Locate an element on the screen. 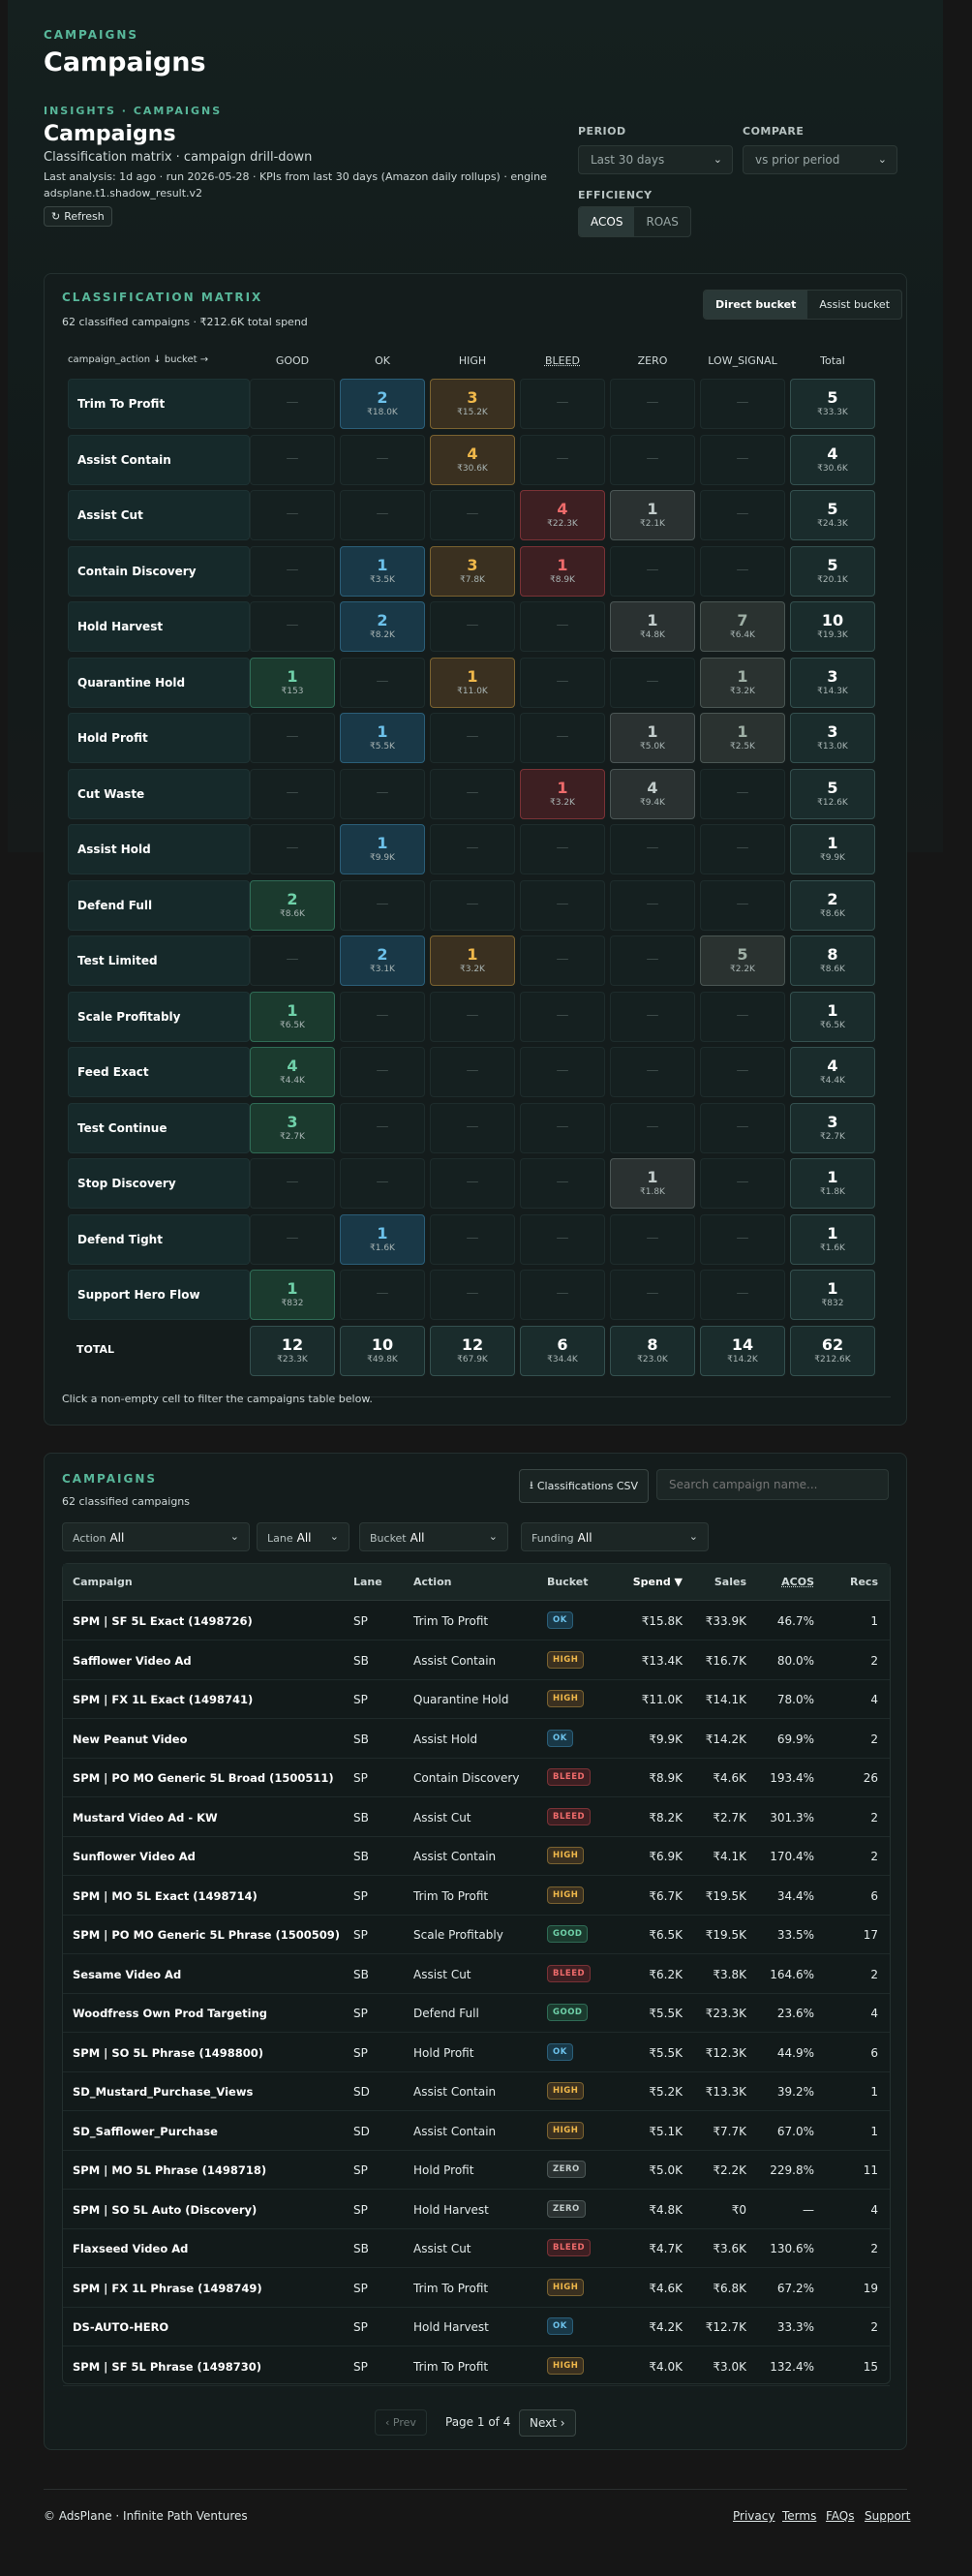  matrix-cell: 4 ₹9.4K is located at coordinates (653, 793).